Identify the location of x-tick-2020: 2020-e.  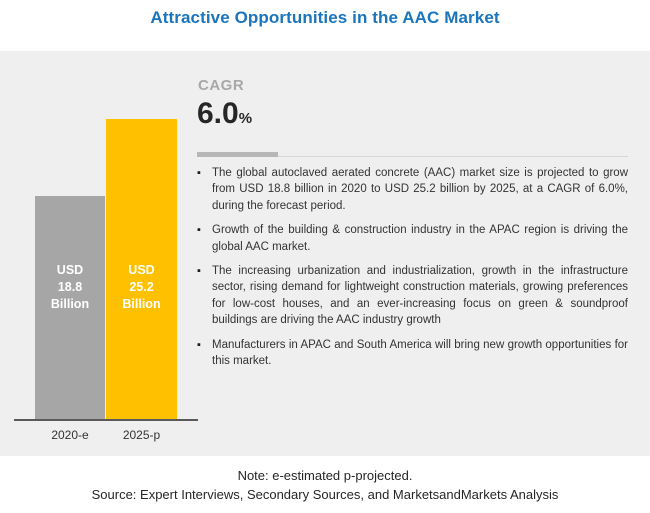
(70, 435).